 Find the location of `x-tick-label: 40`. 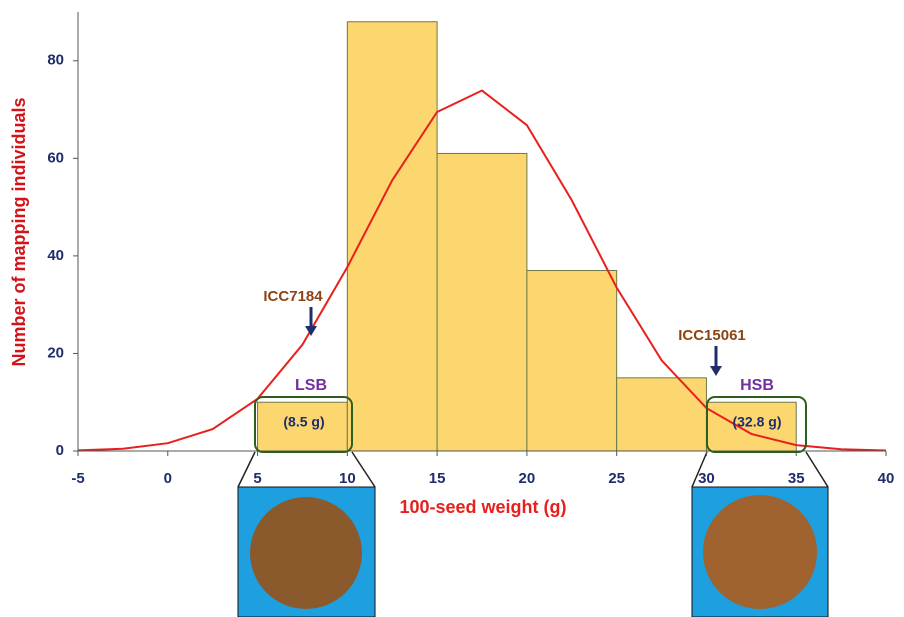

x-tick-label: 40 is located at coordinates (886, 478).